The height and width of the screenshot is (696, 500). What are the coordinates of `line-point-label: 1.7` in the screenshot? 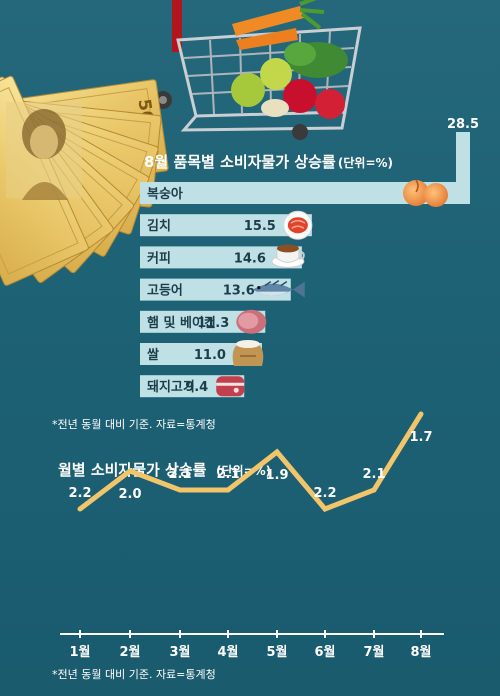 It's located at (420, 437).